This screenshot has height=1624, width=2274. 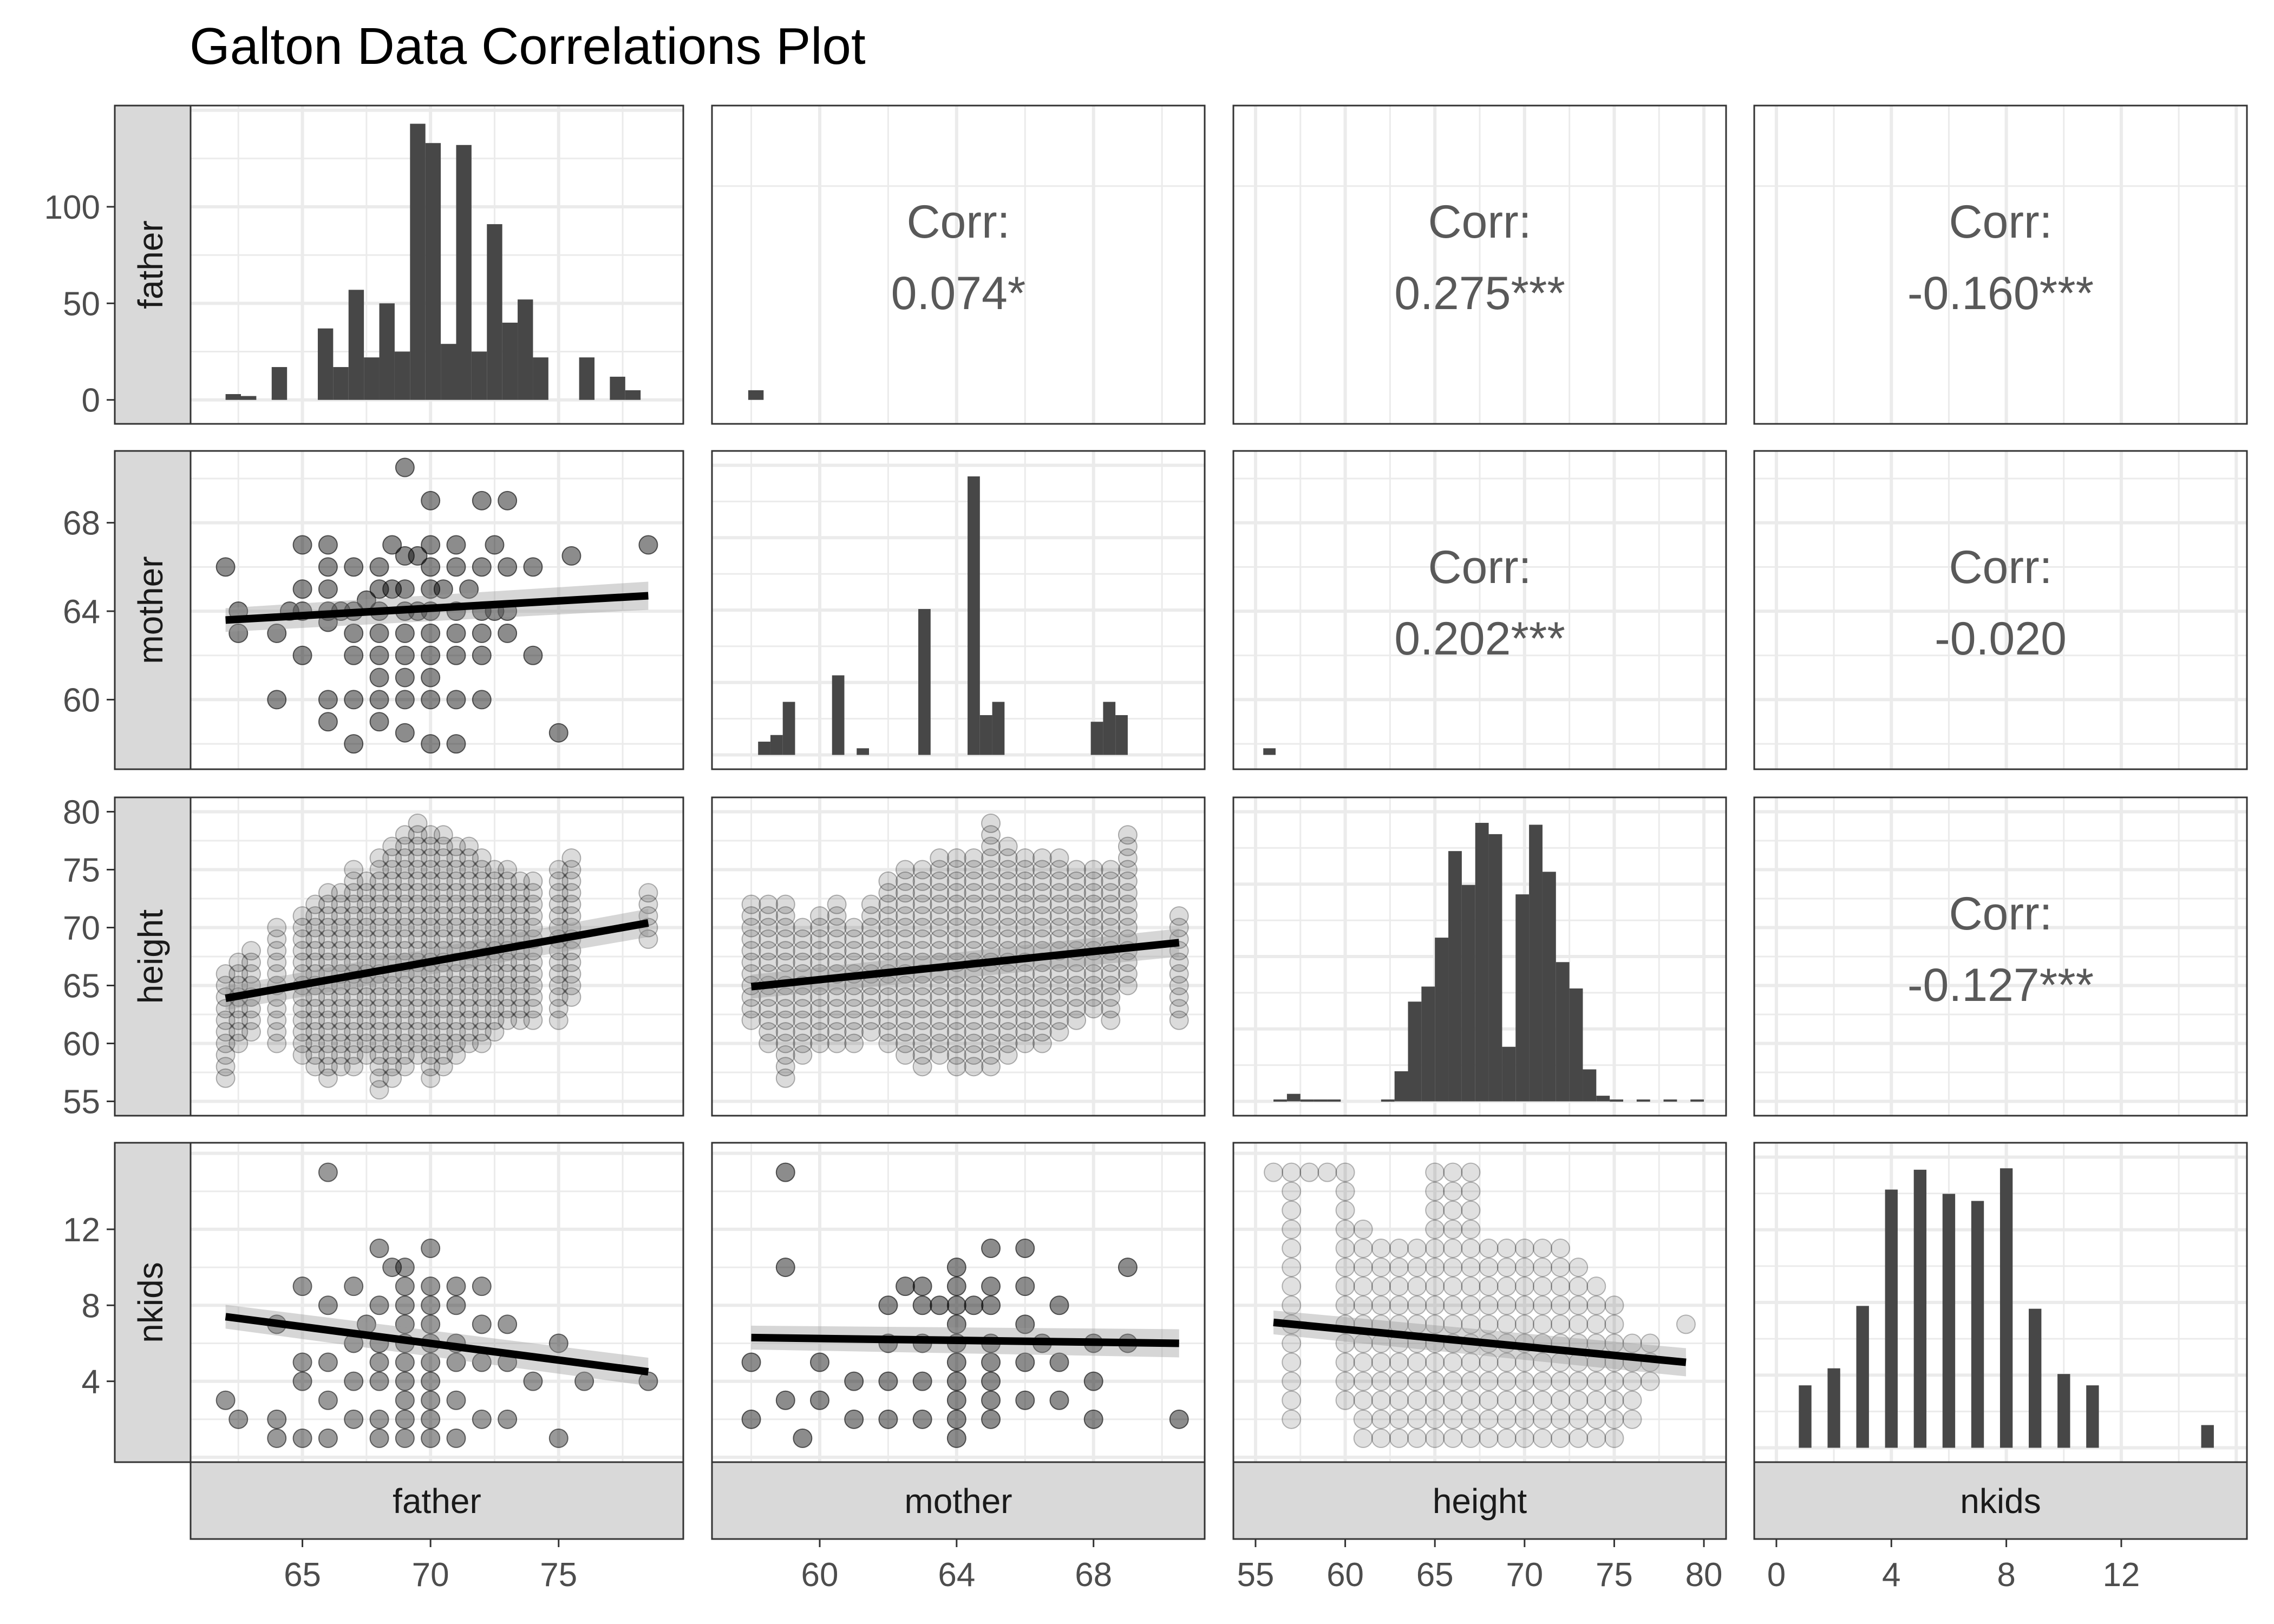 What do you see at coordinates (2001, 610) in the screenshot?
I see `panel-border` at bounding box center [2001, 610].